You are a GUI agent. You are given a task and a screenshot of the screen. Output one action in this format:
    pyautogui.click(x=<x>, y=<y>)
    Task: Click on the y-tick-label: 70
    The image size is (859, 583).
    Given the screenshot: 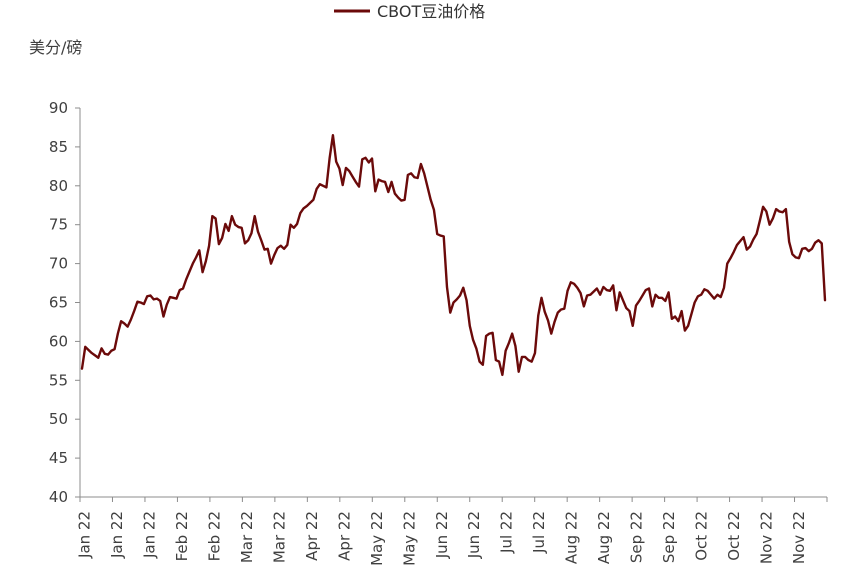 What is the action you would take?
    pyautogui.click(x=58, y=264)
    